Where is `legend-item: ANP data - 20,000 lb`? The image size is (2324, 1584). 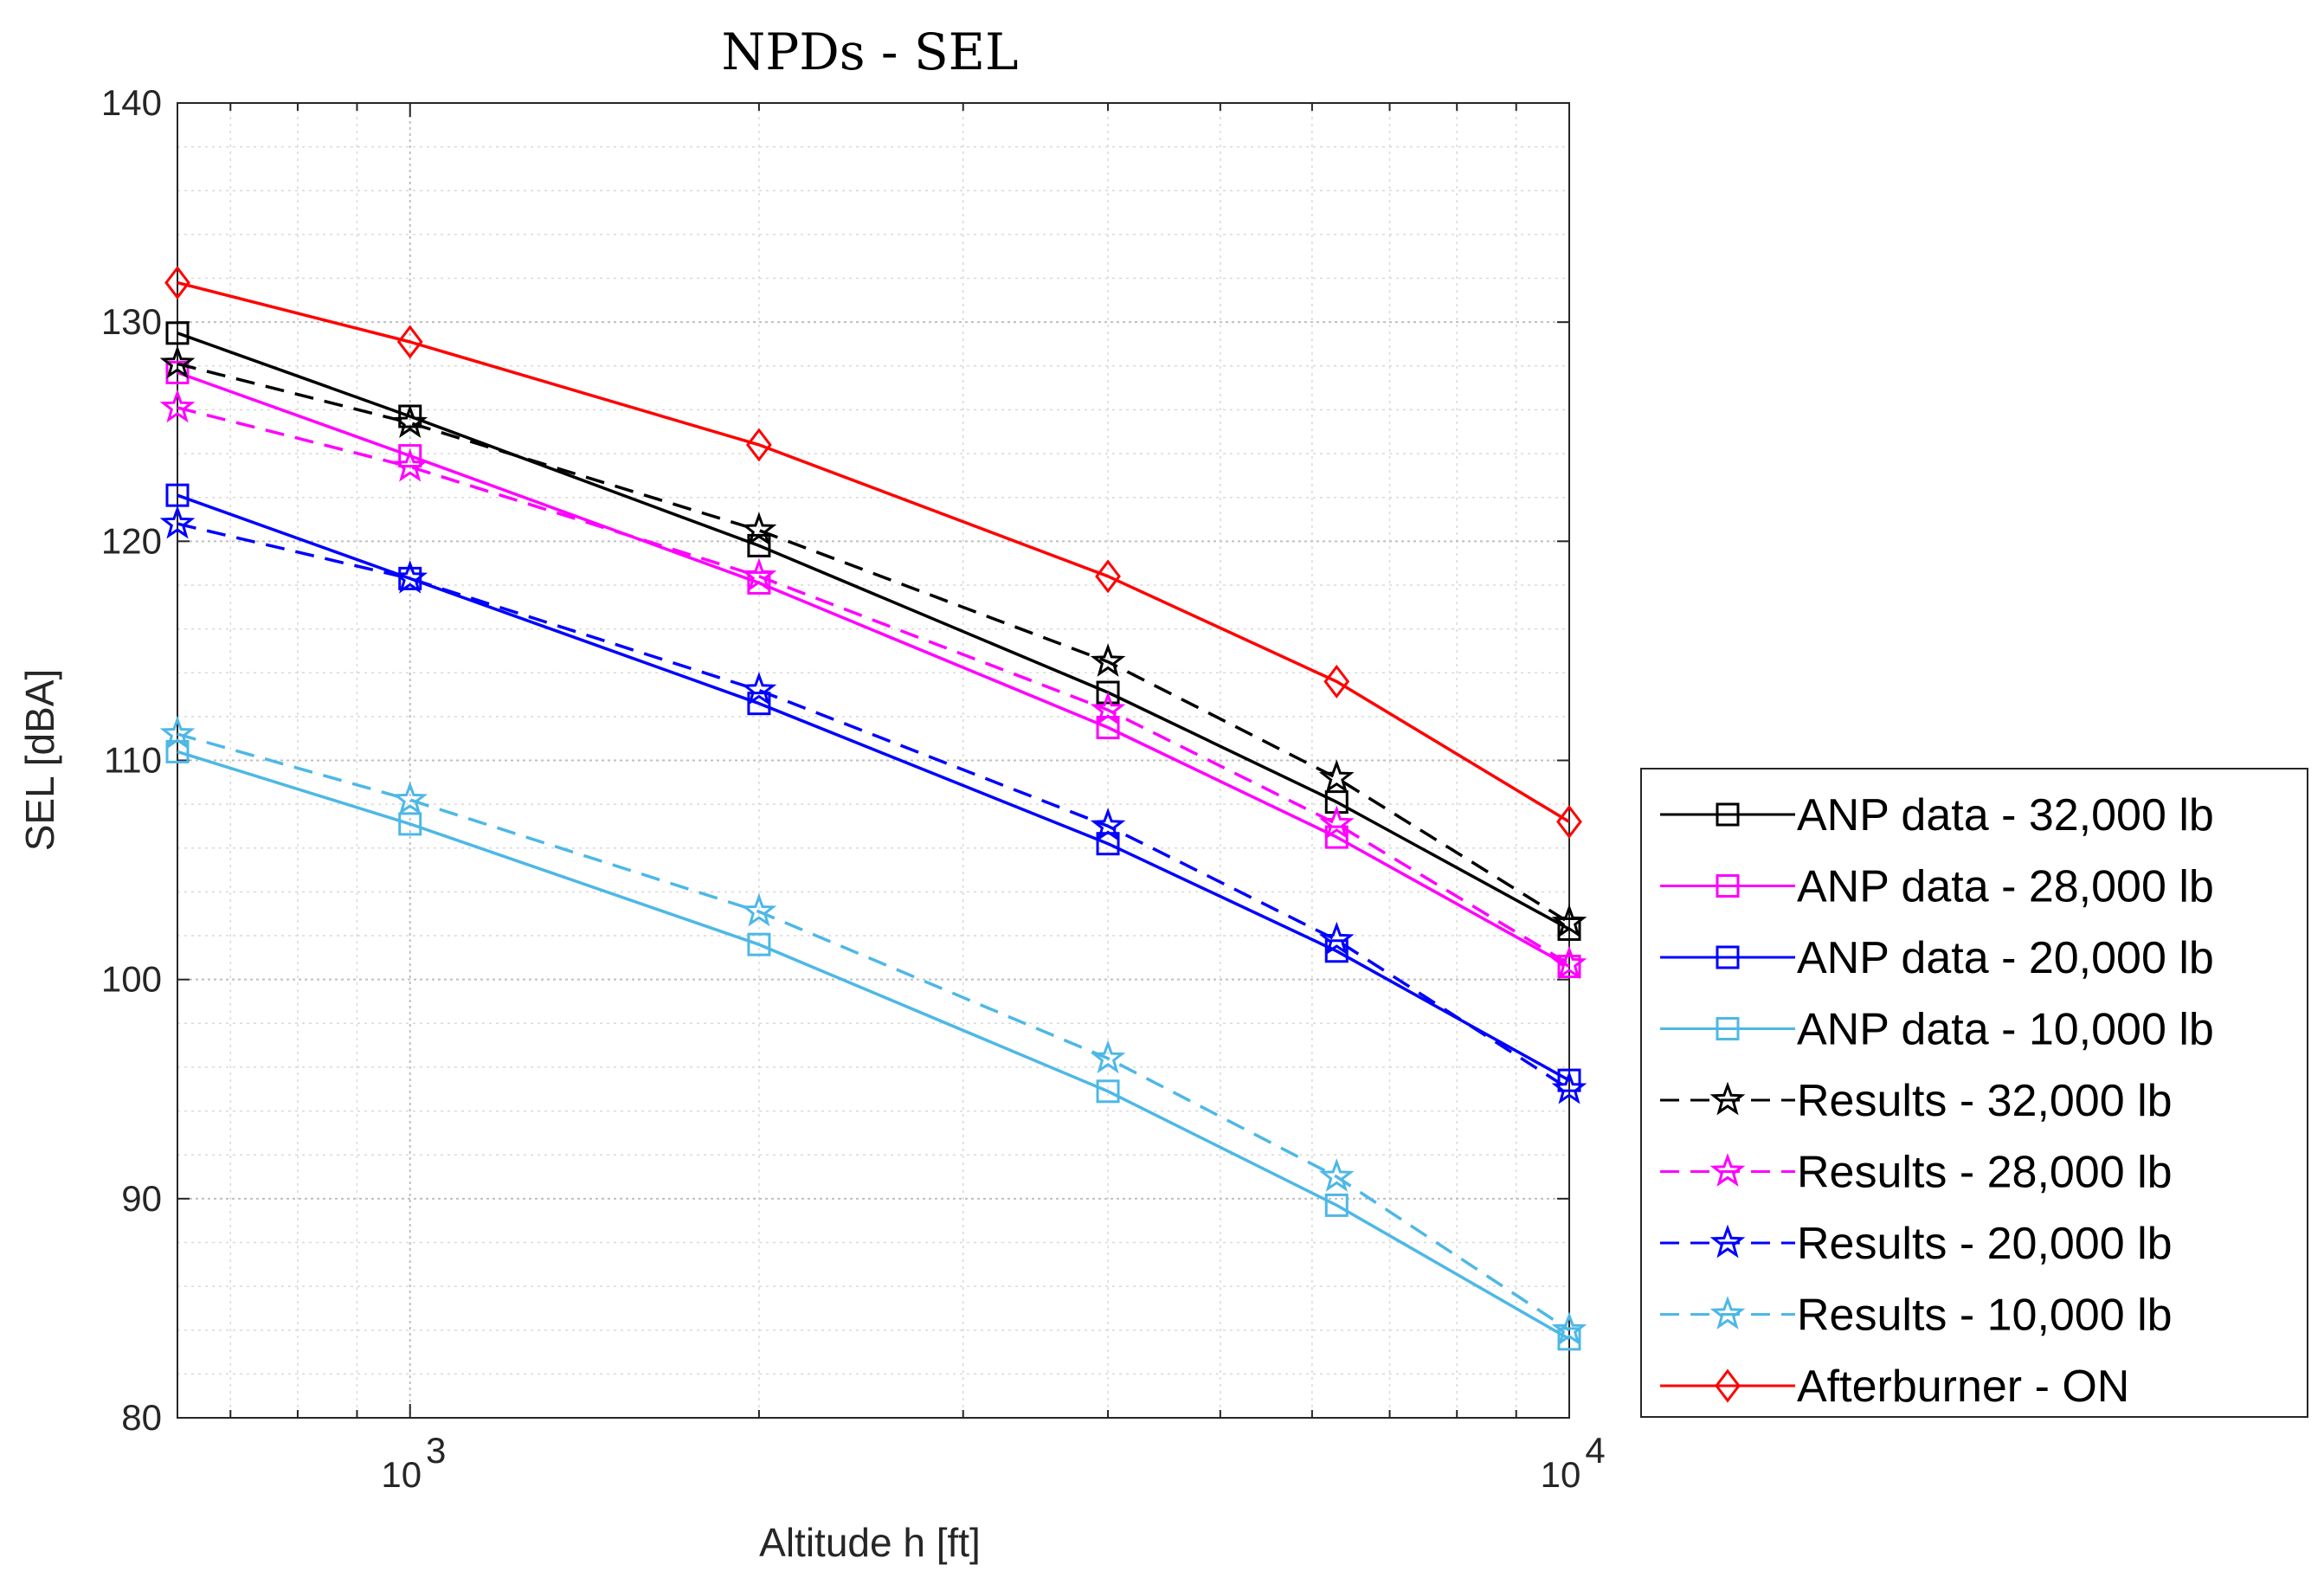 legend-item: ANP data - 20,000 lb is located at coordinates (1937, 958).